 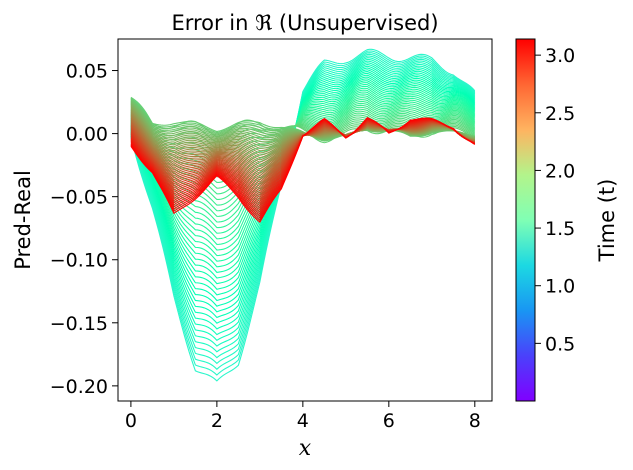 What do you see at coordinates (23, 220) in the screenshot?
I see `y-axis-label: Pred-Real` at bounding box center [23, 220].